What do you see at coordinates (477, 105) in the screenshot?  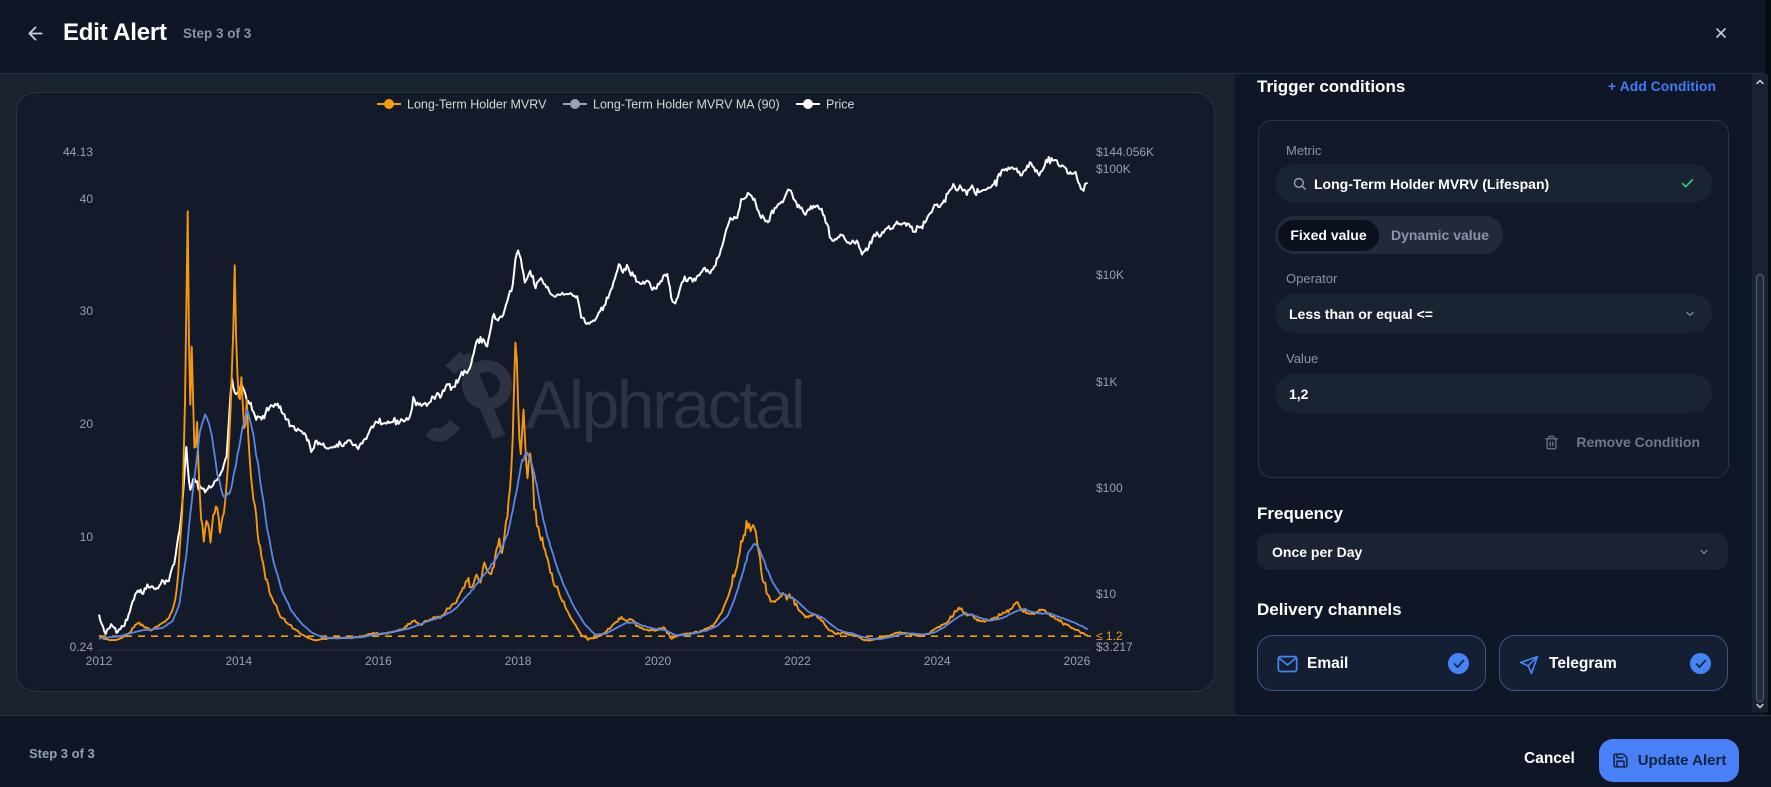 I see `svg-text: Long-Term Holder MVRV` at bounding box center [477, 105].